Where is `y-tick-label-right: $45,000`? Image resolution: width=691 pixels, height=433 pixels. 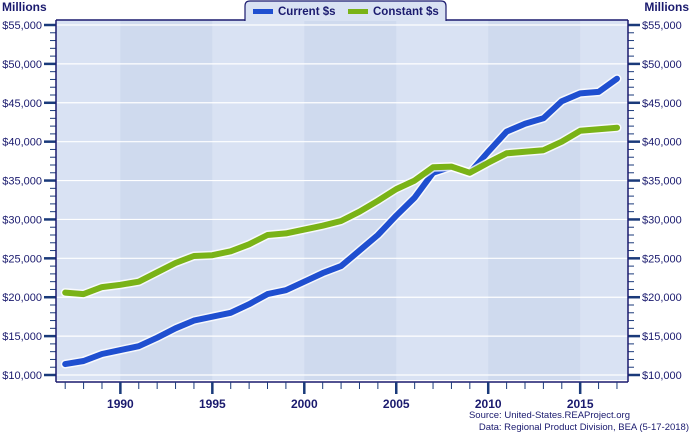 y-tick-label-right: $45,000 is located at coordinates (662, 104).